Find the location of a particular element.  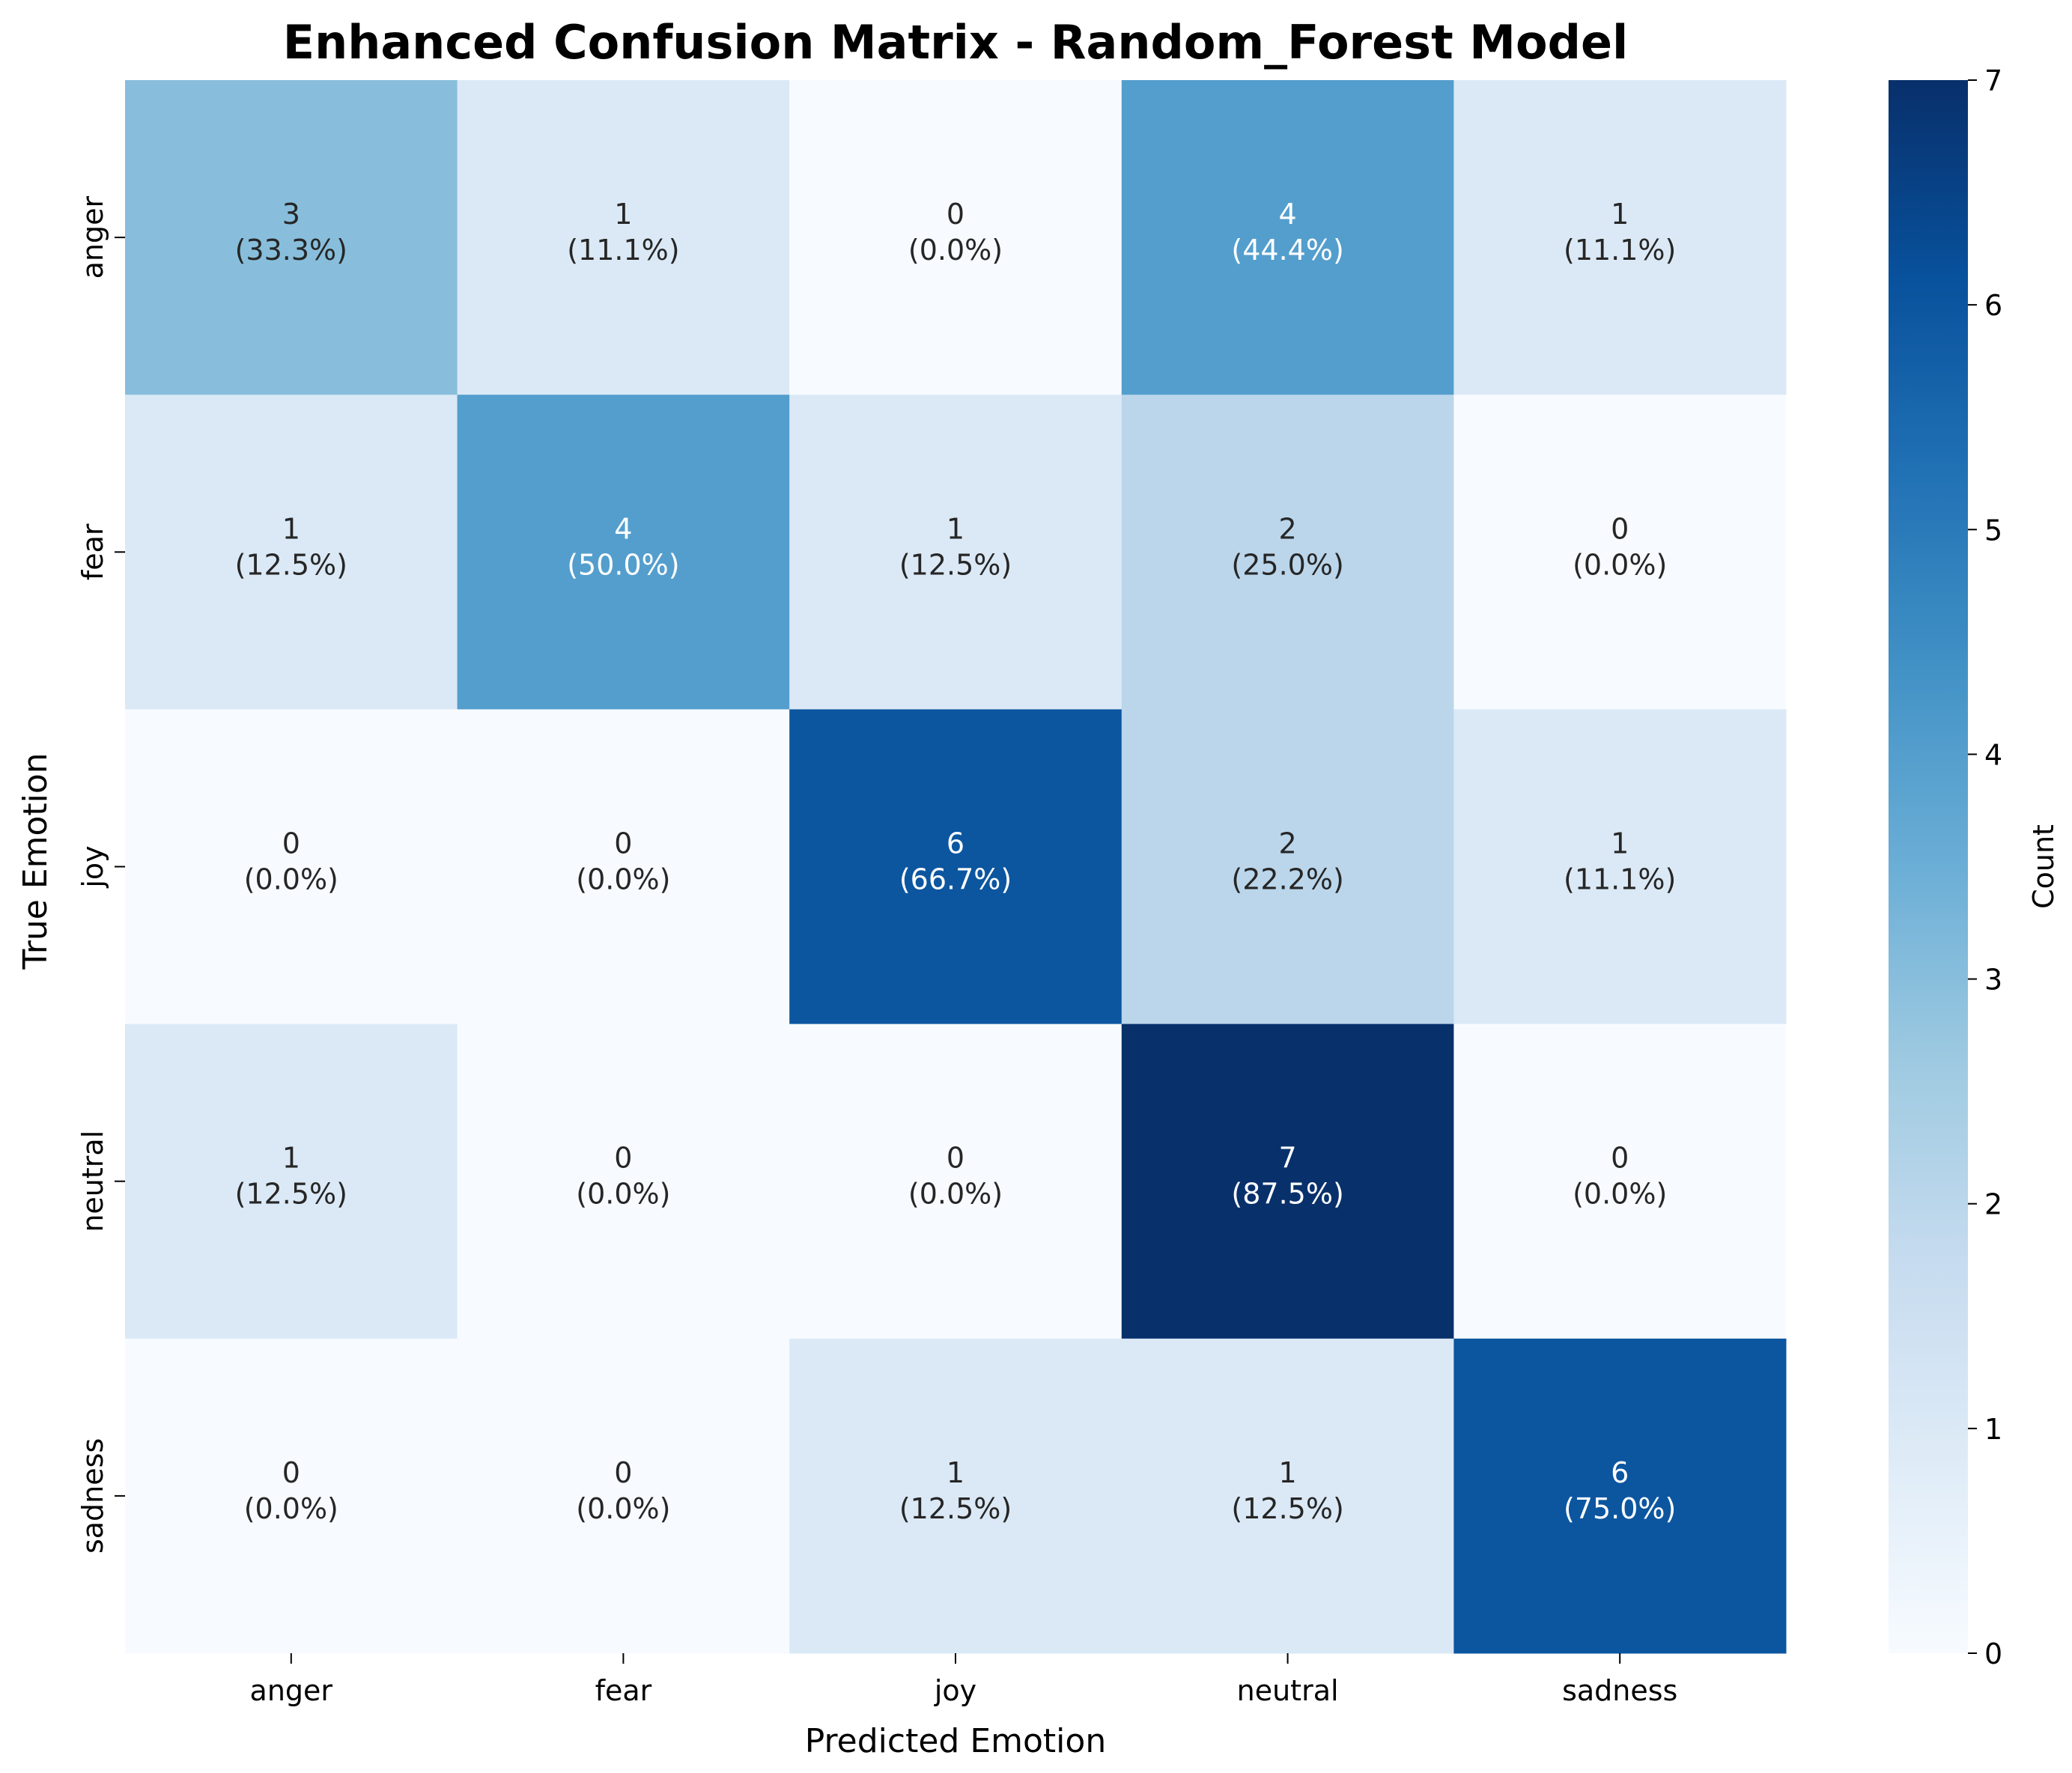

cell-count-label: 3 is located at coordinates (291, 214).